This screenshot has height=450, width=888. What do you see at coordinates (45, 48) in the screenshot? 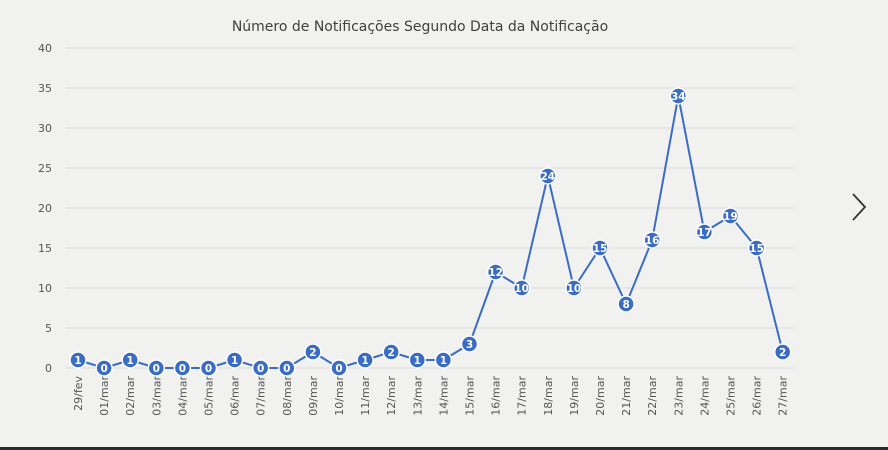
I see `y-tick-label: 40` at bounding box center [45, 48].